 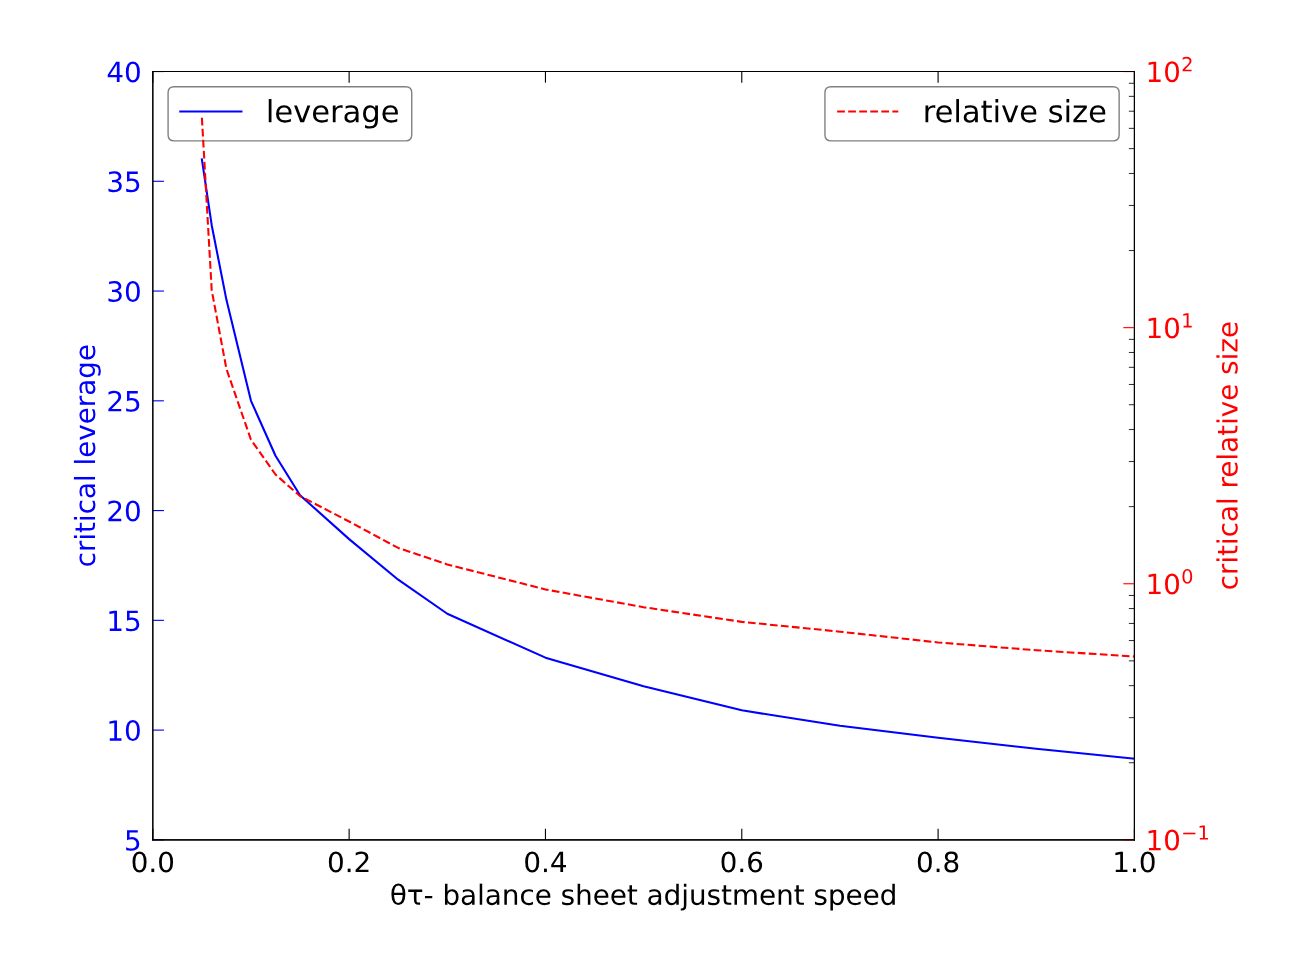 What do you see at coordinates (742, 862) in the screenshot?
I see `x-tick-label: 0.6` at bounding box center [742, 862].